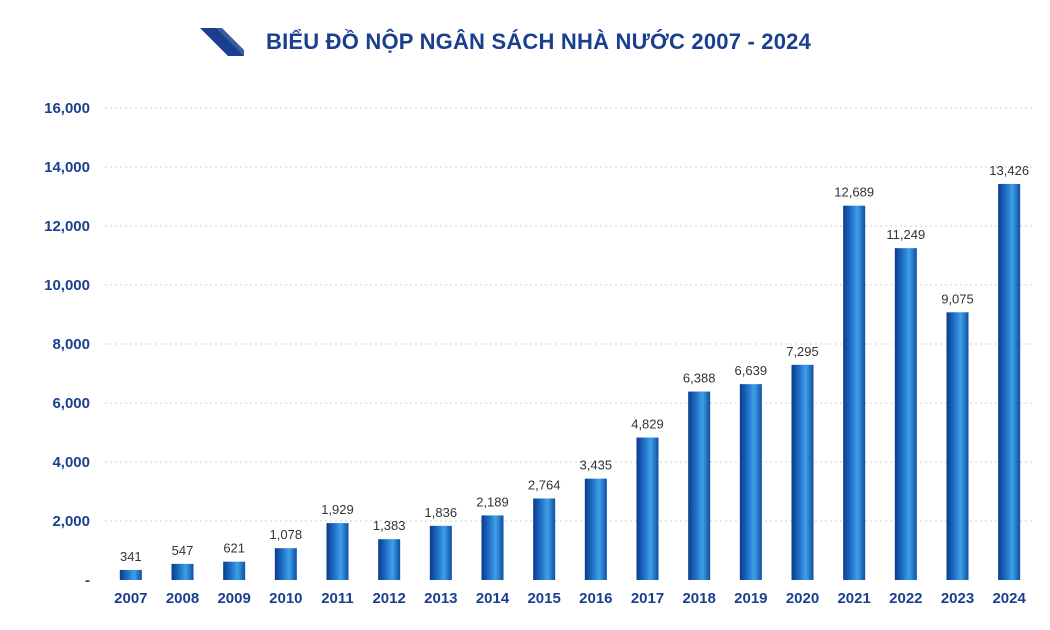  I want to click on bar-2017, so click(647, 508).